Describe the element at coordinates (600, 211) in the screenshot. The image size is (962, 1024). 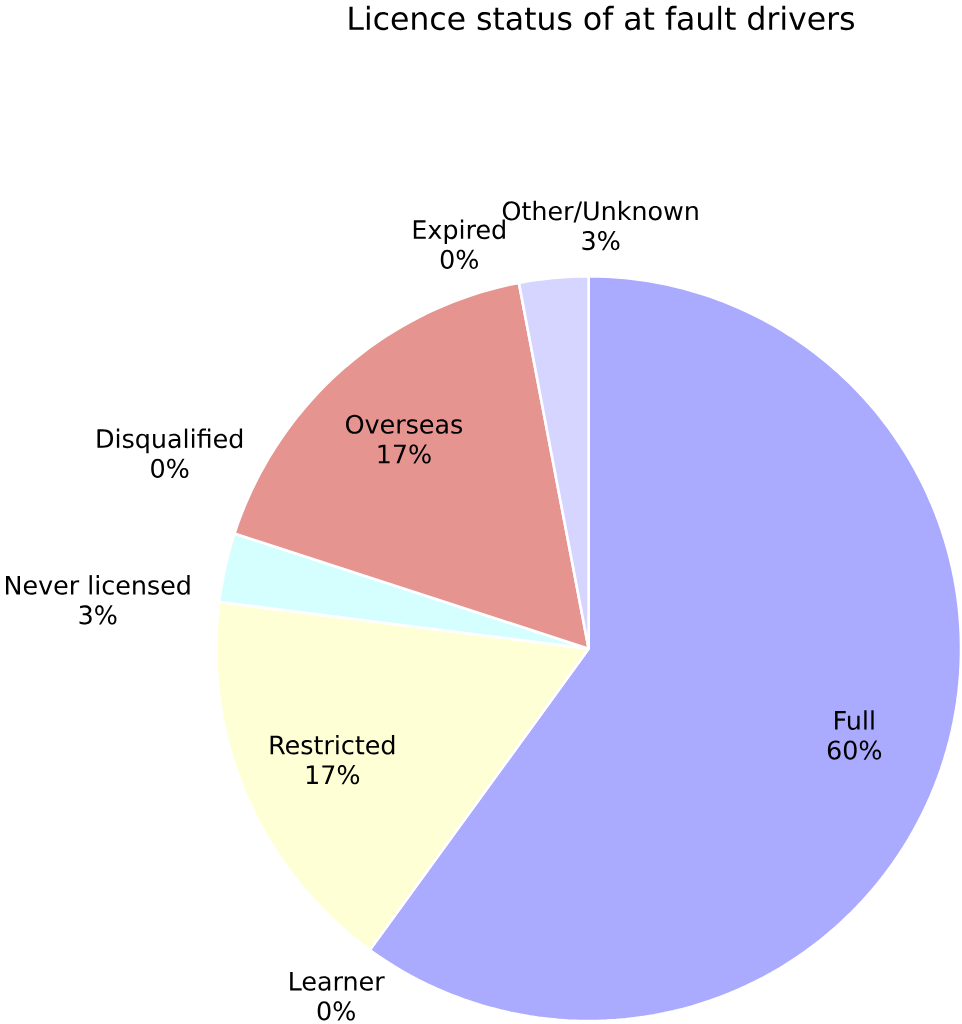
I see `slice-label: Other/Unknown` at that location.